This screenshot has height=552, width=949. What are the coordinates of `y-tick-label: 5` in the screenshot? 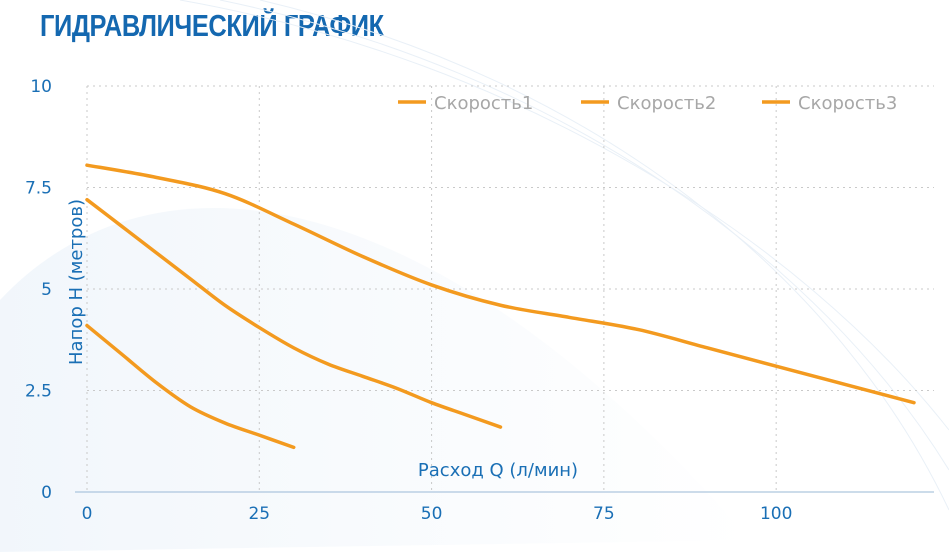 It's located at (46, 290).